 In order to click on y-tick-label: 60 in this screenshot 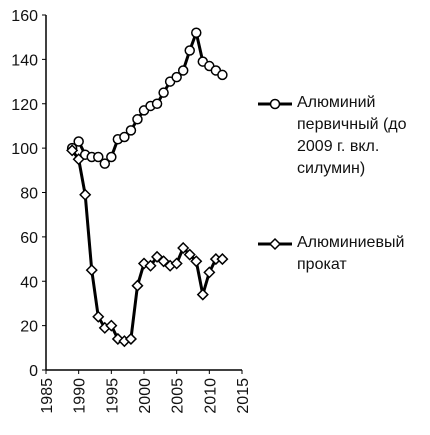, I will do `click(29, 238)`.